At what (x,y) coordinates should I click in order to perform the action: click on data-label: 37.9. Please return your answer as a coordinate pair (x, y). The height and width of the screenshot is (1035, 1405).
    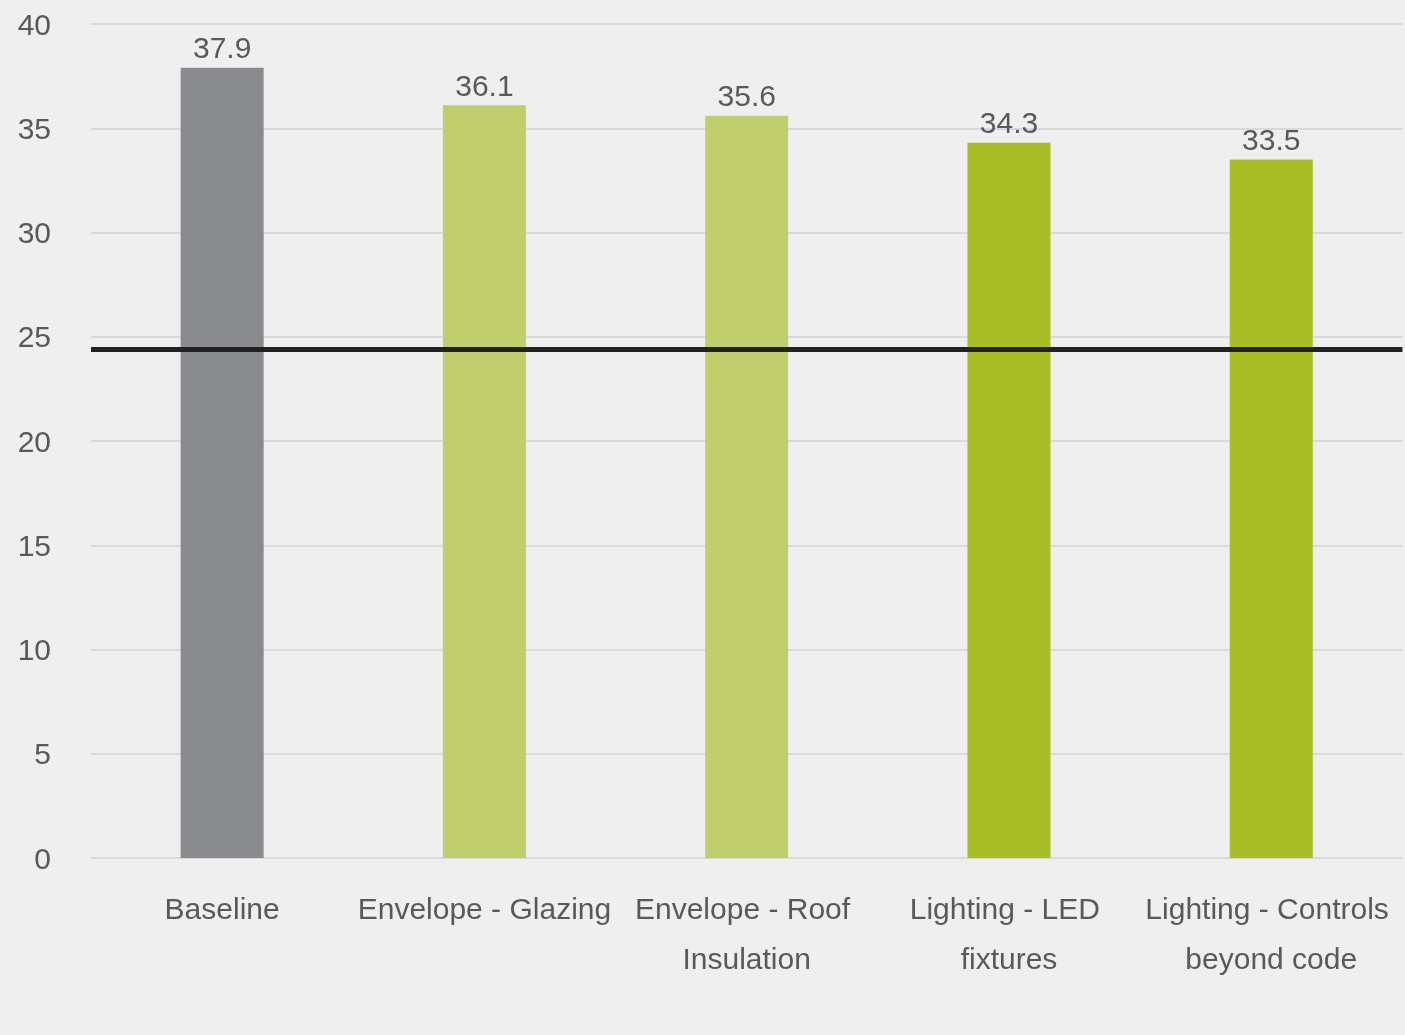
    Looking at the image, I should click on (222, 48).